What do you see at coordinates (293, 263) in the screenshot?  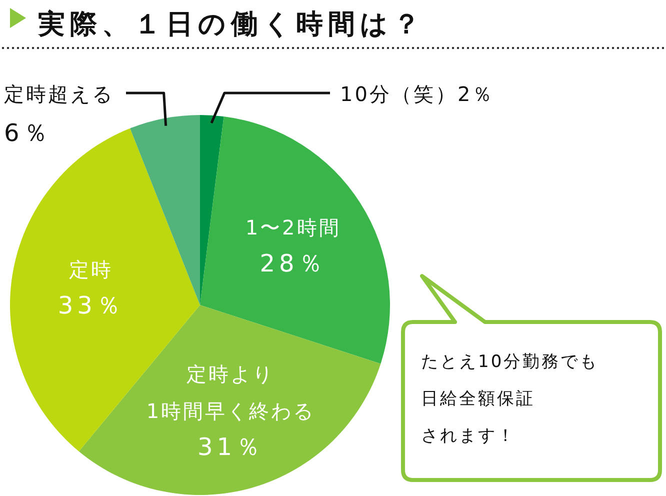 I see `data-label: 28％` at bounding box center [293, 263].